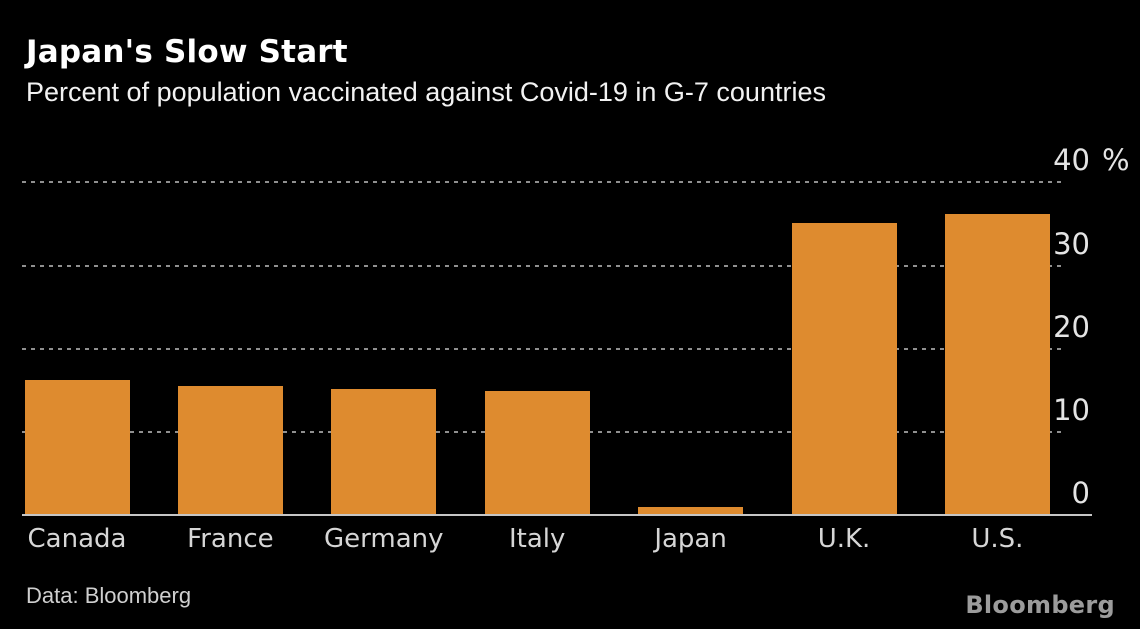 The height and width of the screenshot is (629, 1140). What do you see at coordinates (1071, 160) in the screenshot?
I see `y-axis-tick-label: 40` at bounding box center [1071, 160].